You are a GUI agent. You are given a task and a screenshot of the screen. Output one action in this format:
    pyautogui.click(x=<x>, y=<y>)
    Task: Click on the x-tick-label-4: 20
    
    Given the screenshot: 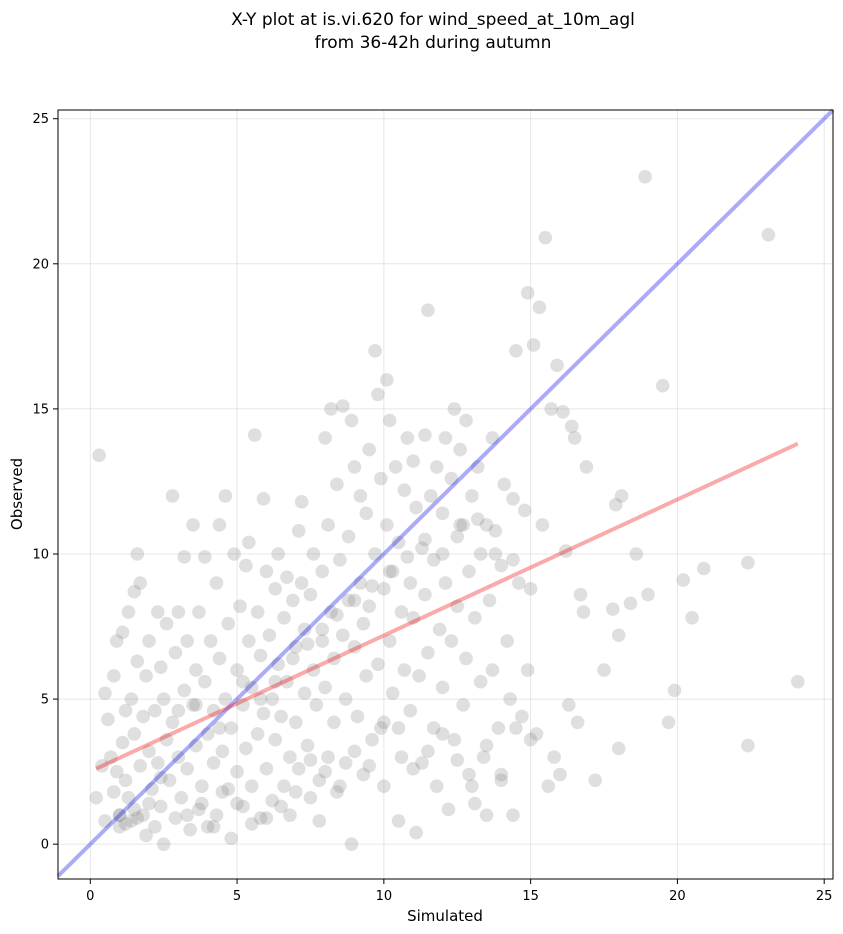 What is the action you would take?
    pyautogui.click(x=677, y=896)
    